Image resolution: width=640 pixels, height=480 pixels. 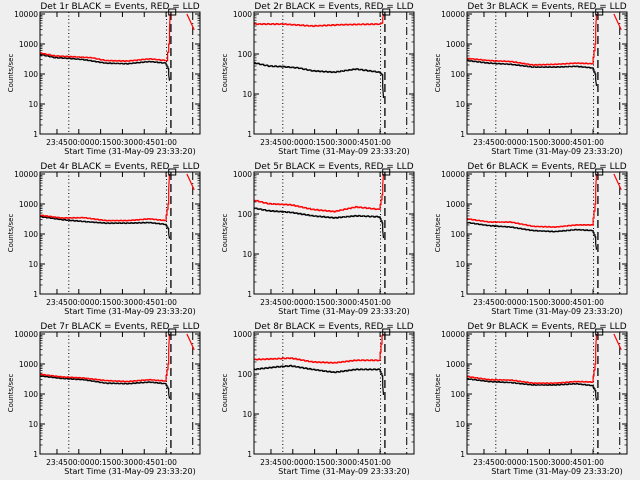 What do you see at coordinates (333, 327) in the screenshot?
I see `plot-title: Det 8r BLACK = Events, RED = LLD` at bounding box center [333, 327].